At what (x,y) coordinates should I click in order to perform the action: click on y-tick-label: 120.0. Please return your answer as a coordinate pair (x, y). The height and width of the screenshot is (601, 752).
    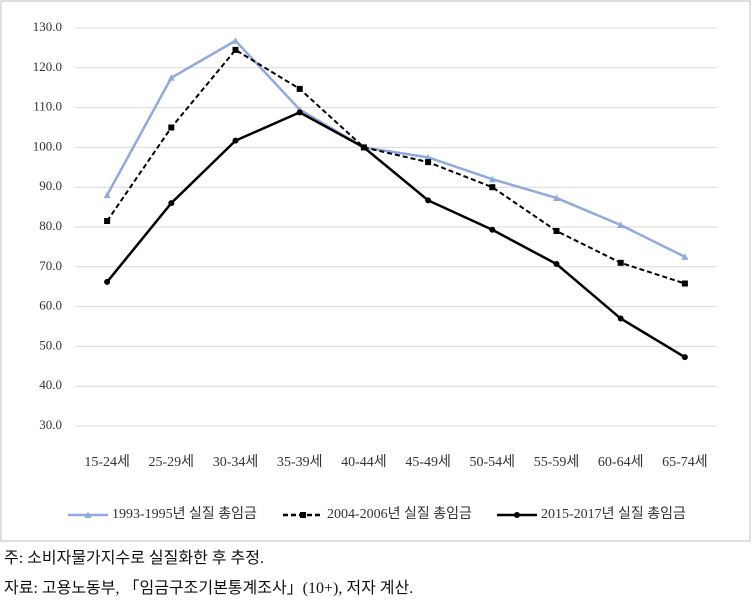
    Looking at the image, I should click on (47, 66).